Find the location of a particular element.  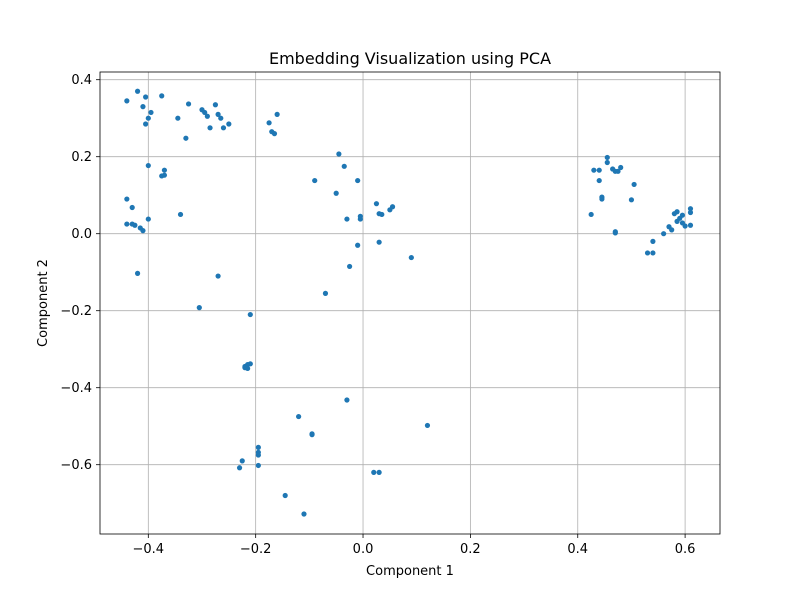

y-tick-label: −0.2 is located at coordinates (76, 311).